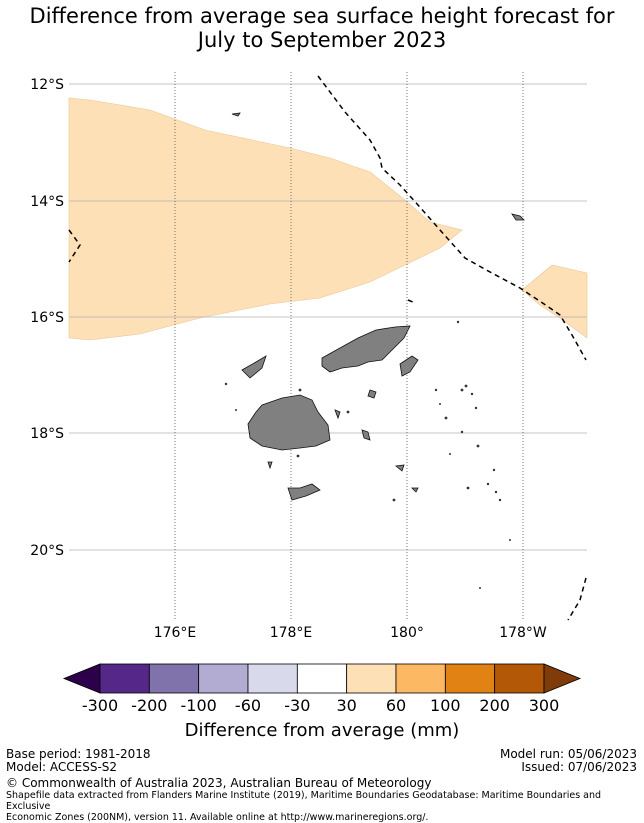 This screenshot has height=823, width=644. I want to click on colorbar-segments, so click(322, 678).